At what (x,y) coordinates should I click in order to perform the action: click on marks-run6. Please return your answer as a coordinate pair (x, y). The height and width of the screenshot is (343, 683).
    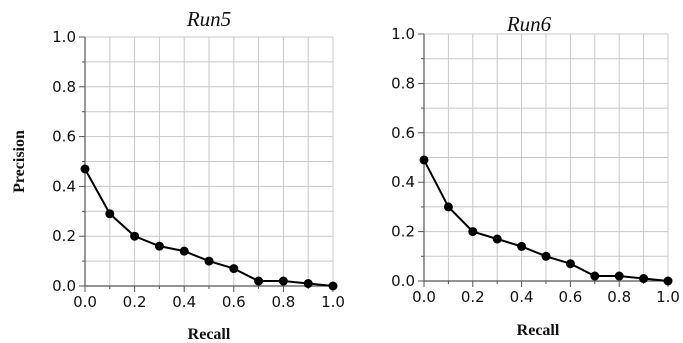
    Looking at the image, I should click on (546, 220).